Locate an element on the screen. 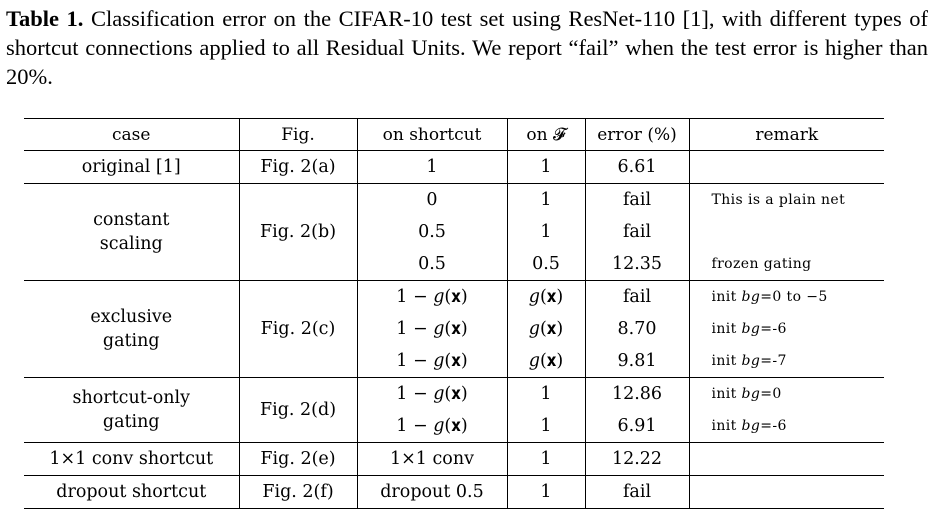 Image resolution: width=938 pixels, height=518 pixels. header-fig: Fig. is located at coordinates (298, 134).